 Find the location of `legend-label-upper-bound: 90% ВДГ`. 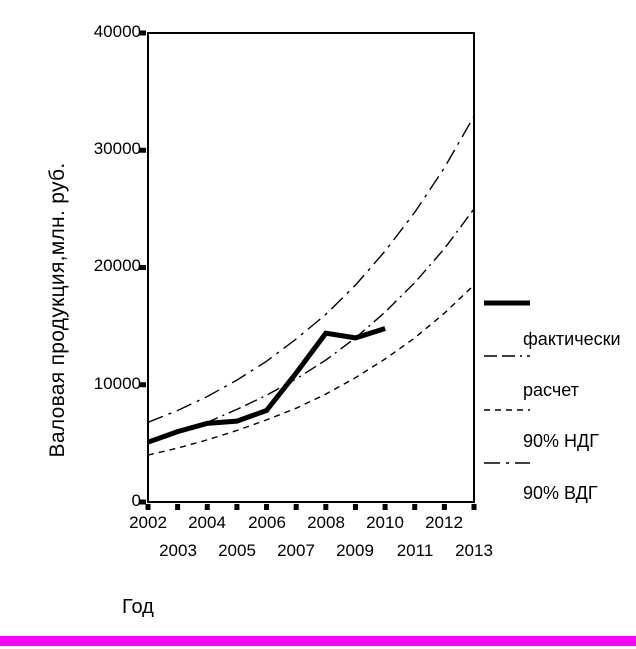

legend-label-upper-bound: 90% ВДГ is located at coordinates (560, 493).